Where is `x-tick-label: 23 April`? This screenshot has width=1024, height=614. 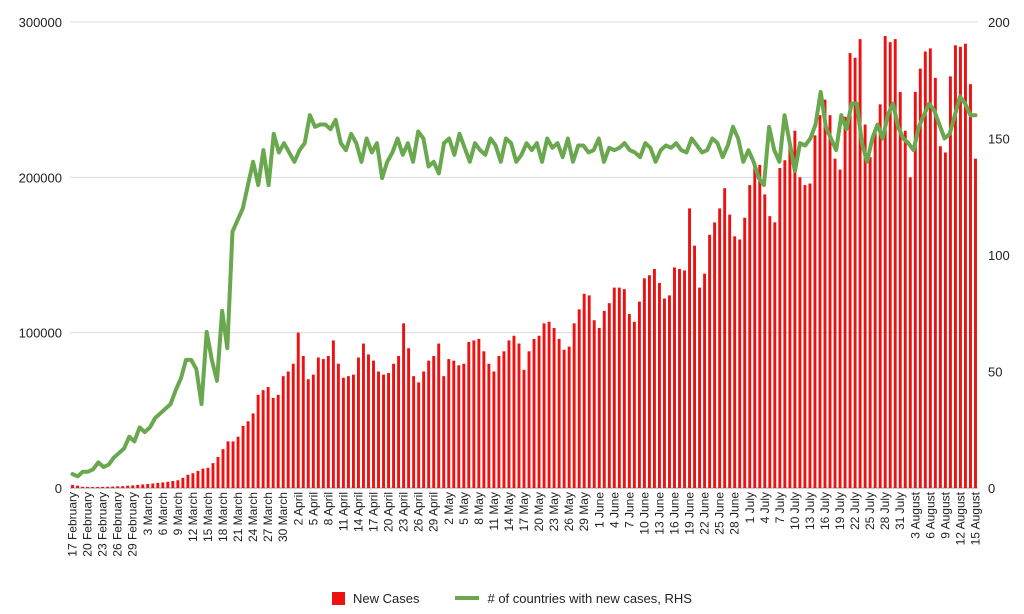
x-tick-label: 23 April is located at coordinates (404, 512).